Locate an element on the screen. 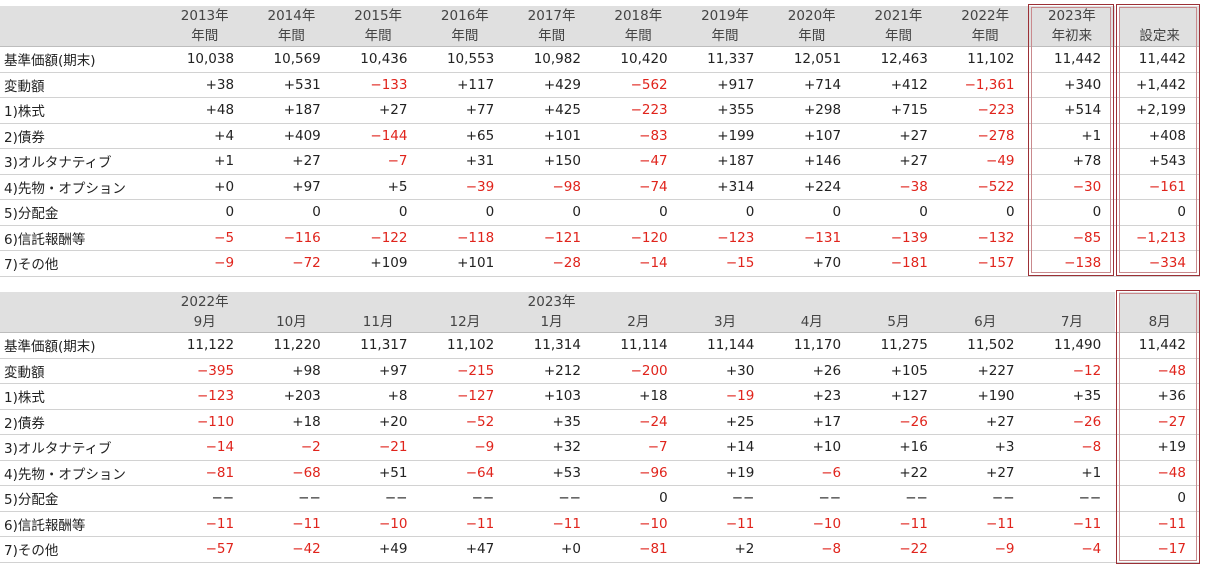  row-label: 4)先物・オプション is located at coordinates (81, 187).